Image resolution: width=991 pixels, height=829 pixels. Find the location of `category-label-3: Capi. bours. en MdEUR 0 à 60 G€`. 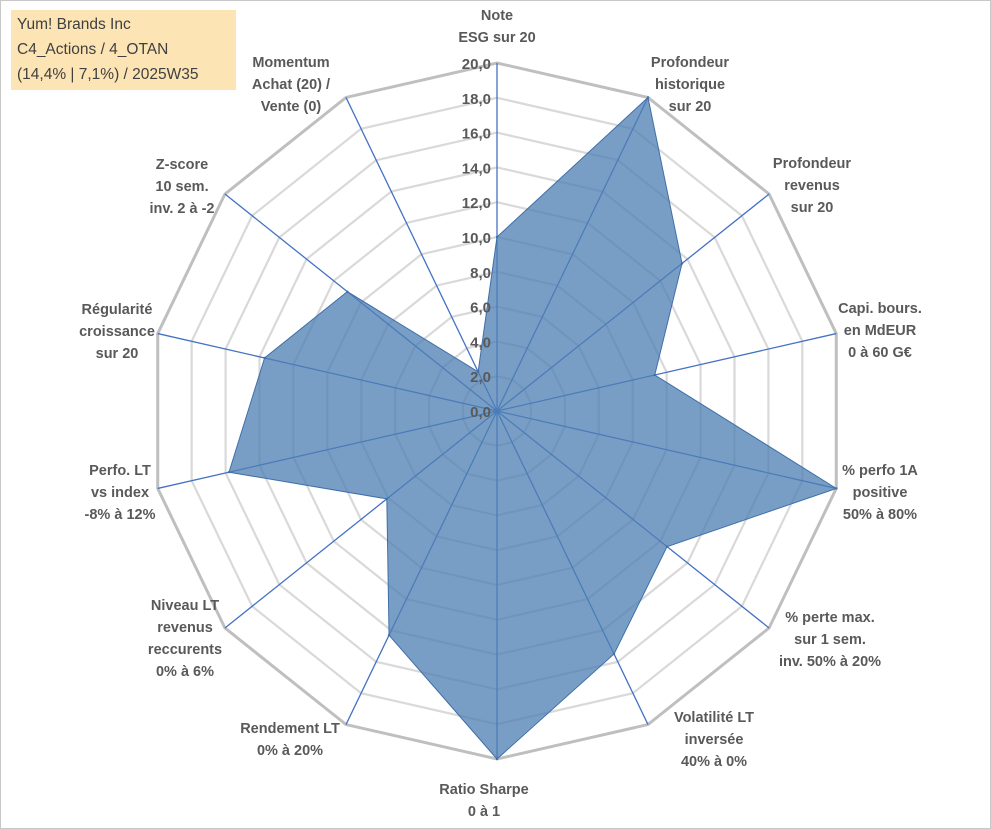

category-label-3: Capi. bours. en MdEUR 0 à 60 G€ is located at coordinates (880, 331).